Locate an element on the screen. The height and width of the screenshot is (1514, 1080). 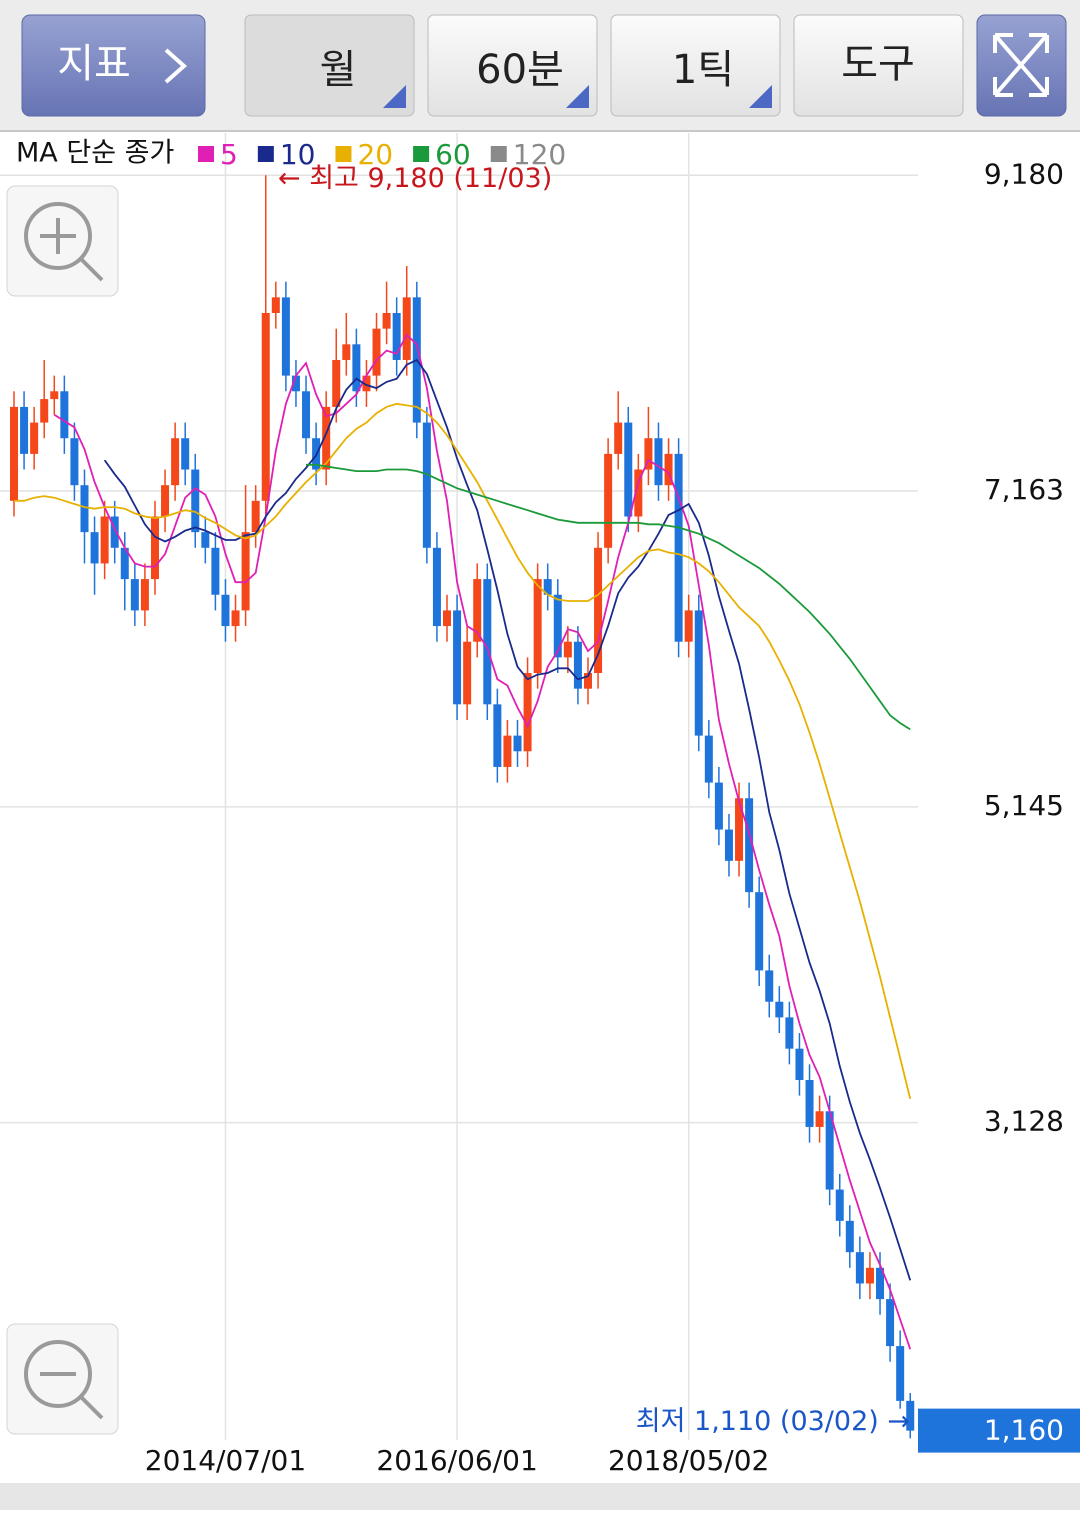
y-tick-label: 7,163 is located at coordinates (1024, 489).